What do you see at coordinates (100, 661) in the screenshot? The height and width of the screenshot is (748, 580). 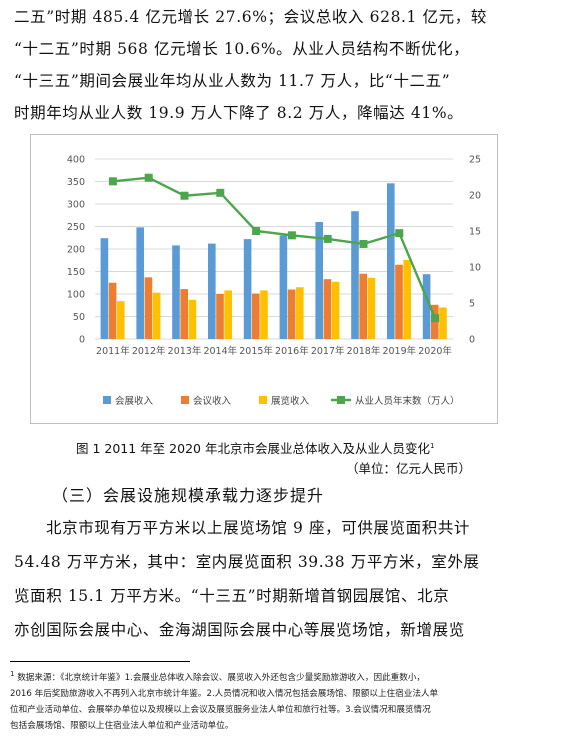 I see `footnote-rule` at bounding box center [100, 661].